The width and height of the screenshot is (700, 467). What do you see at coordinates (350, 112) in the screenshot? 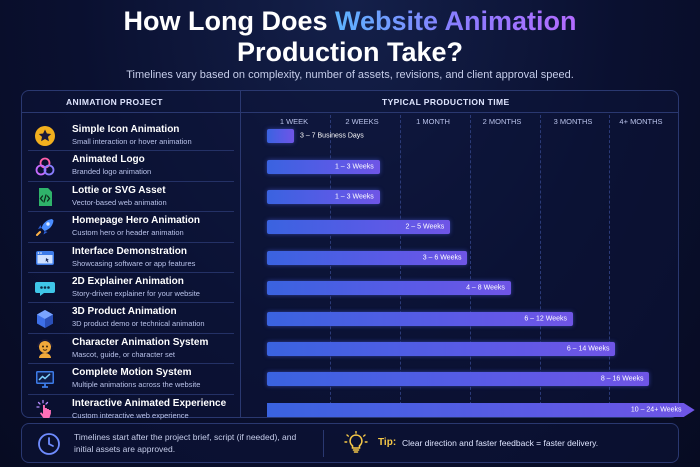
I see `header-divider` at bounding box center [350, 112].